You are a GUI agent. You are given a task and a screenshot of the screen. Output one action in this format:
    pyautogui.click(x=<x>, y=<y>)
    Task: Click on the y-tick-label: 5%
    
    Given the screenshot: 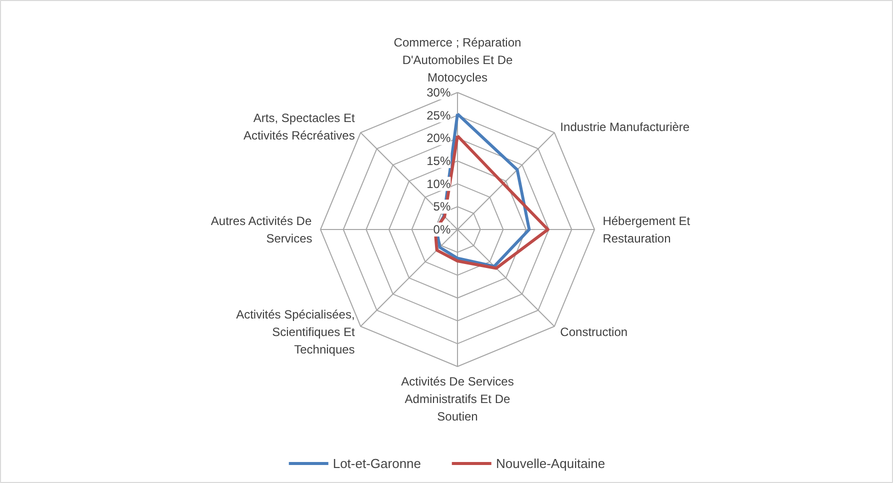 What is the action you would take?
    pyautogui.click(x=442, y=207)
    